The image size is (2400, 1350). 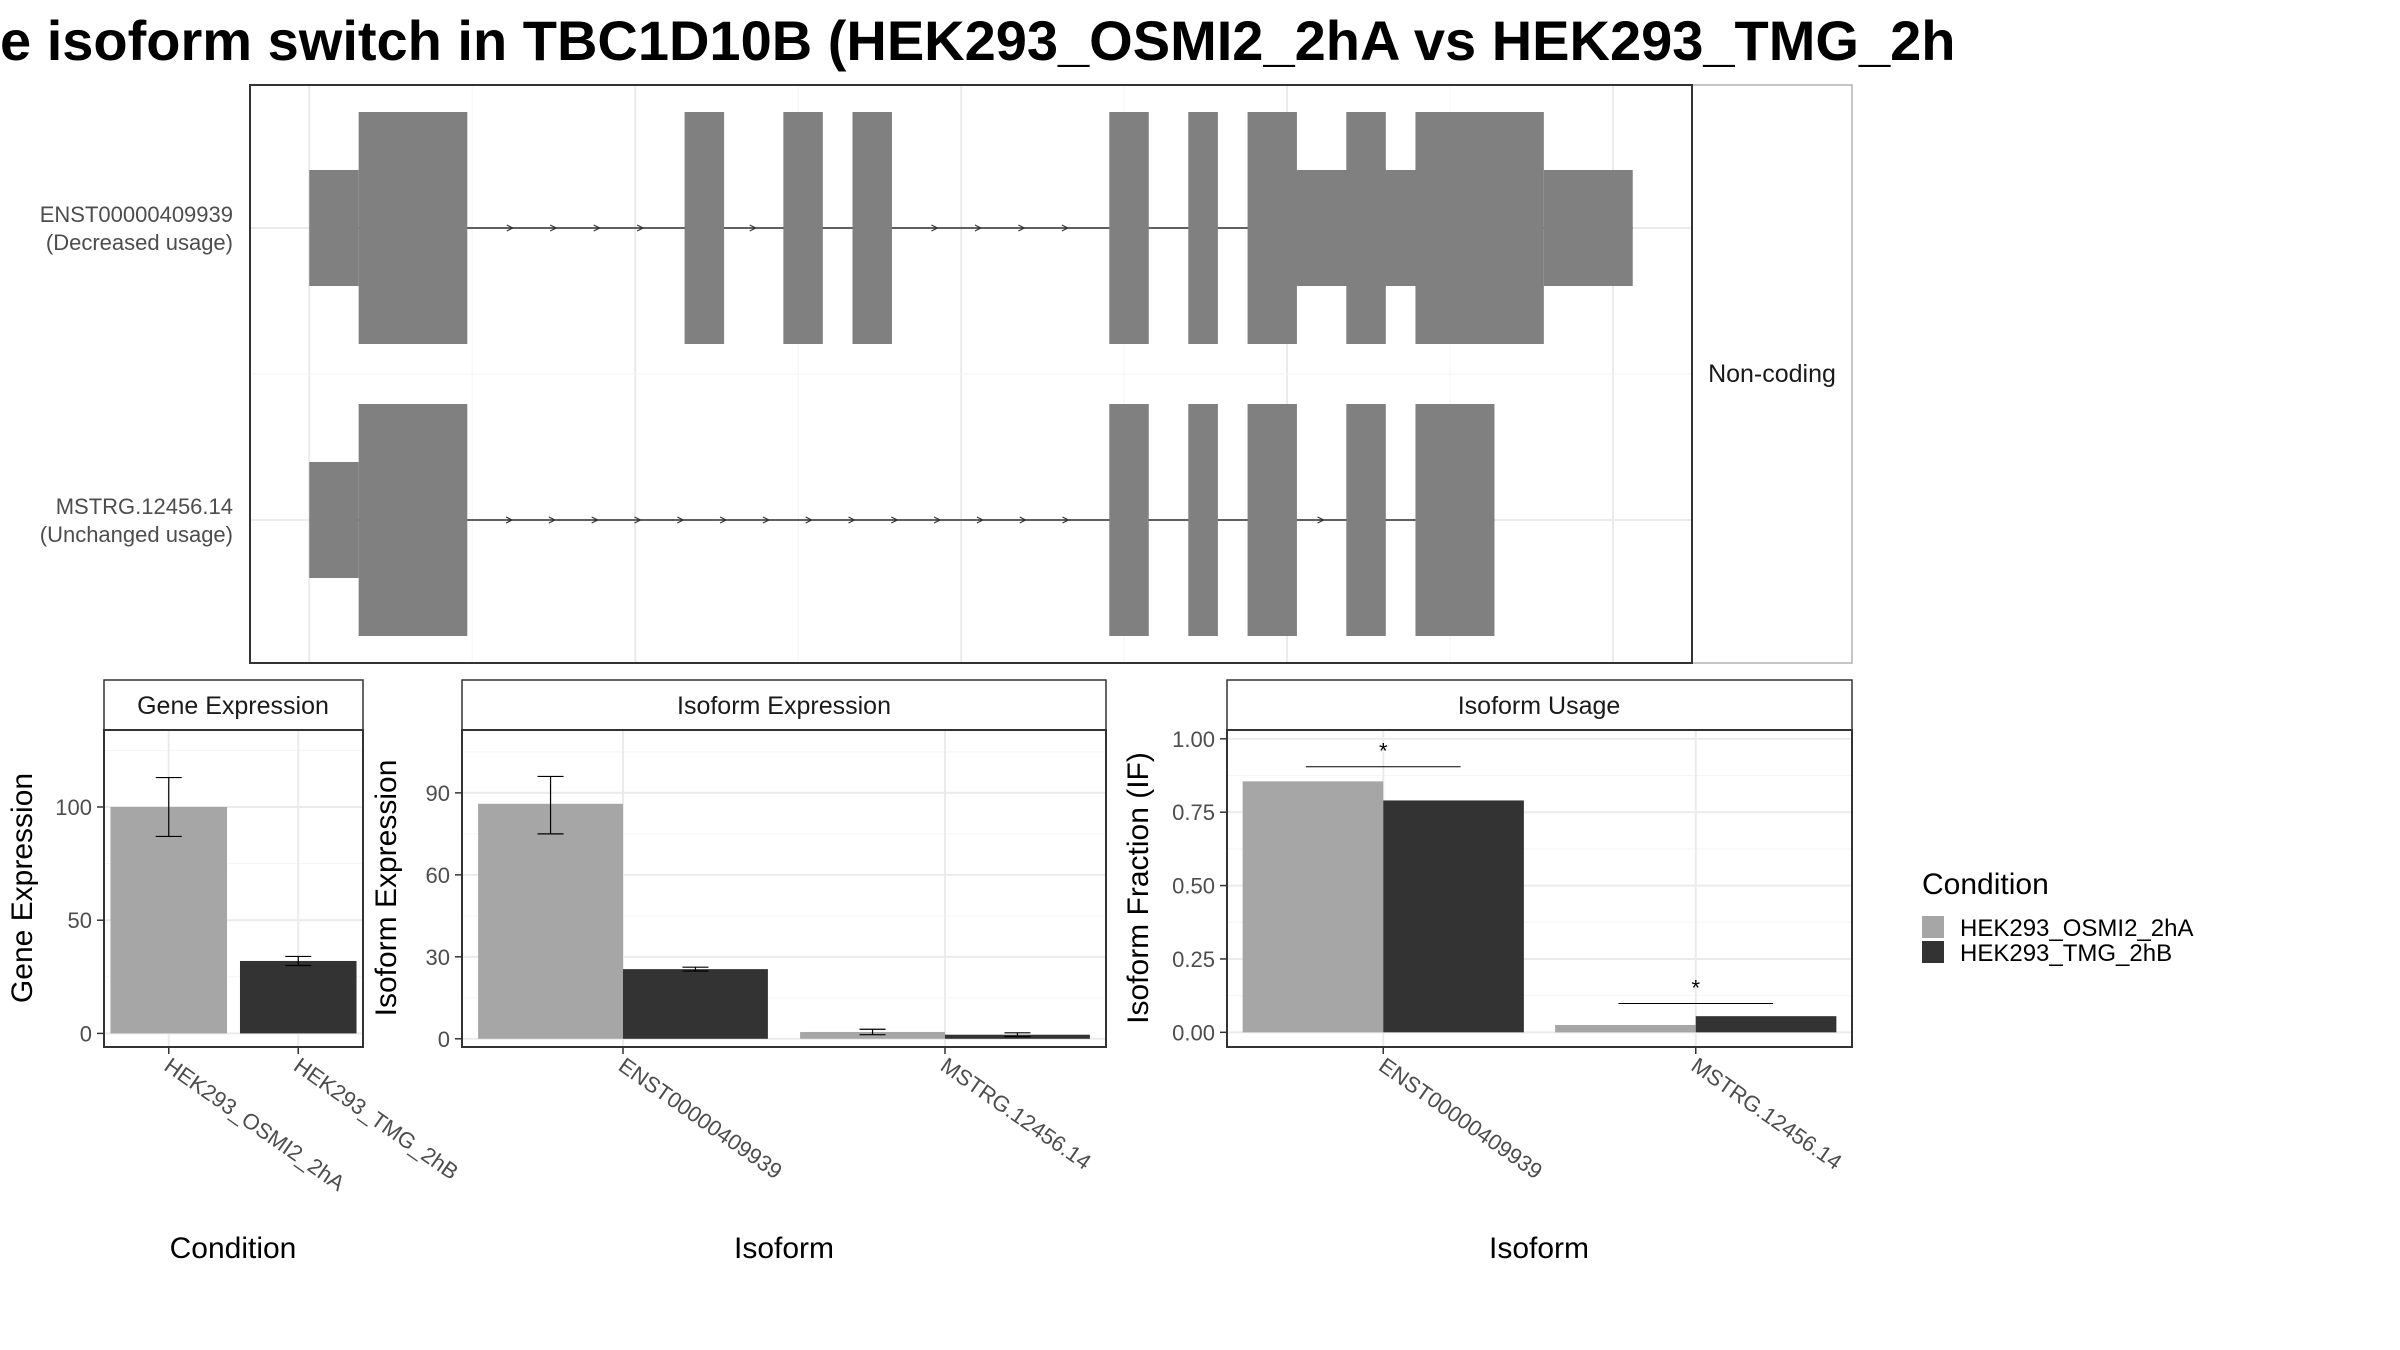 I want to click on strip-gene-expression, so click(x=233, y=705).